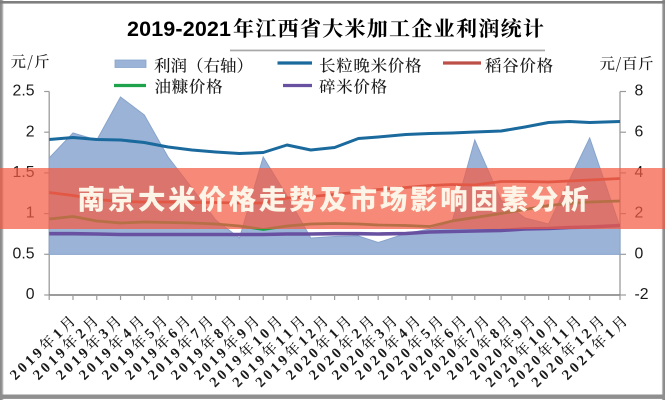  I want to click on svg-text: 0.5, so click(24, 253).